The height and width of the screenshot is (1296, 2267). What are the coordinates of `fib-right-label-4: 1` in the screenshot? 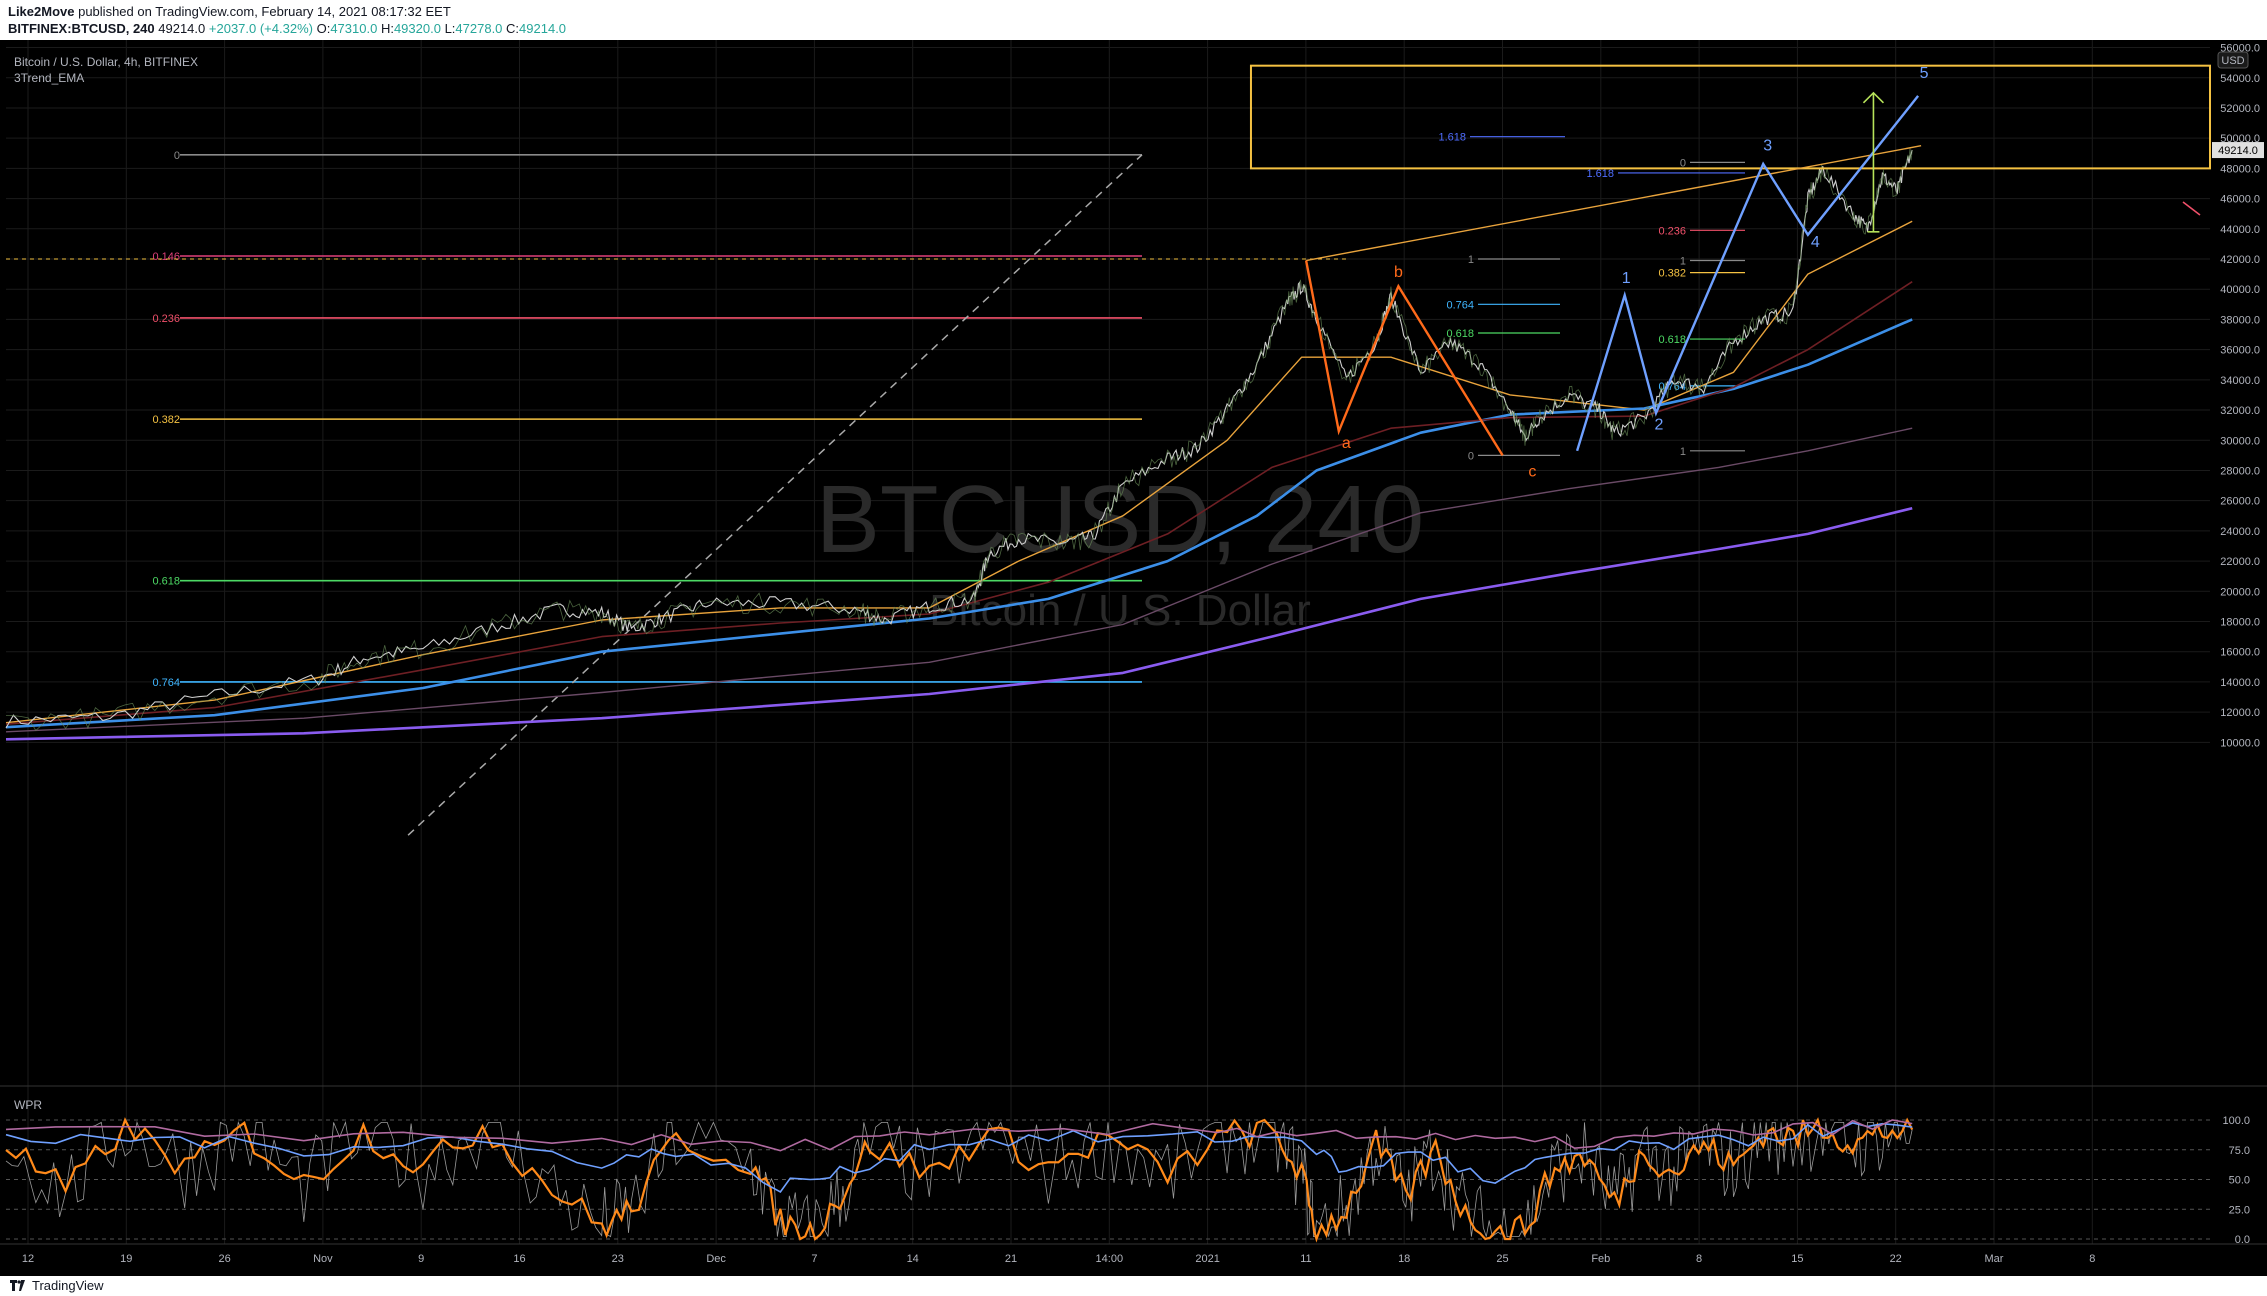 It's located at (1683, 262).